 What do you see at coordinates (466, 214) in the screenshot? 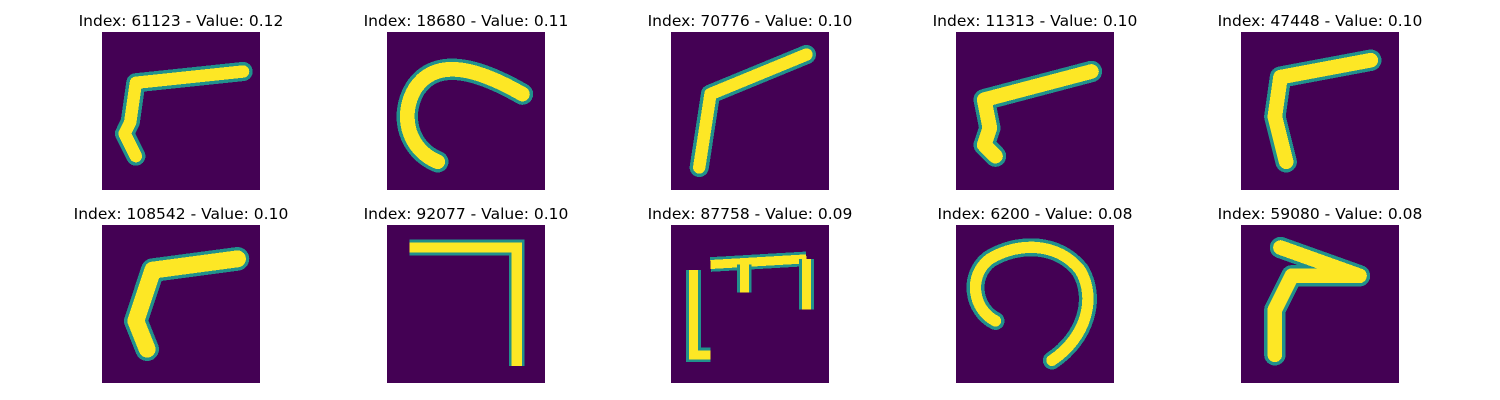
I see `panel-title: Index: 92077 - Value: 0.10` at bounding box center [466, 214].